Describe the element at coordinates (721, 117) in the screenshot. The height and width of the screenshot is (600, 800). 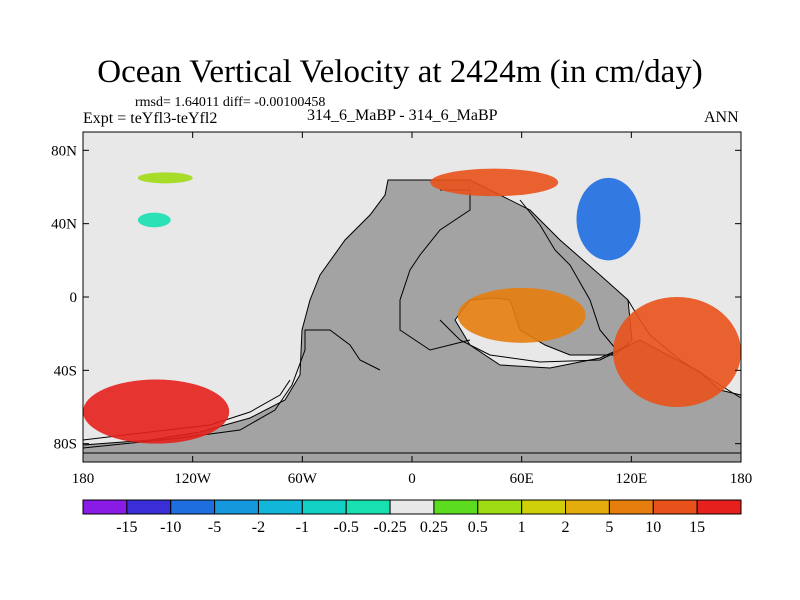
I see `season-label: ANN` at that location.